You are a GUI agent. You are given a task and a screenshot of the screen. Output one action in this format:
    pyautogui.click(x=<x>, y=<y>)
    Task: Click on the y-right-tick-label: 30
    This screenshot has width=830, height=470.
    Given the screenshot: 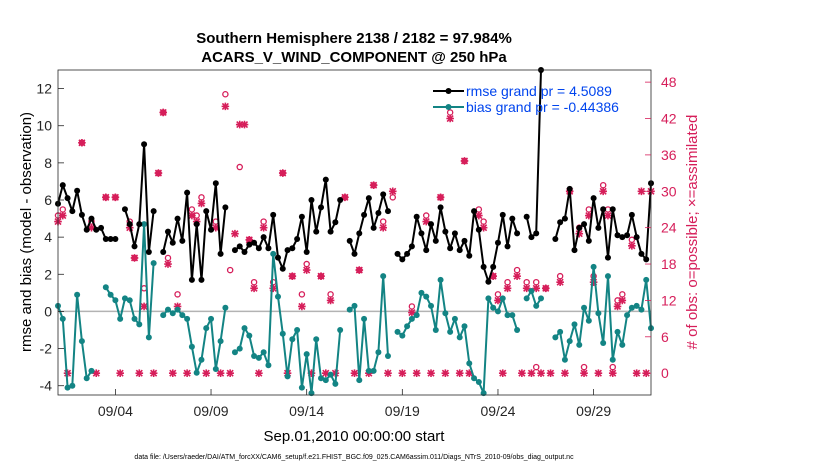 What is the action you would take?
    pyautogui.click(x=669, y=191)
    